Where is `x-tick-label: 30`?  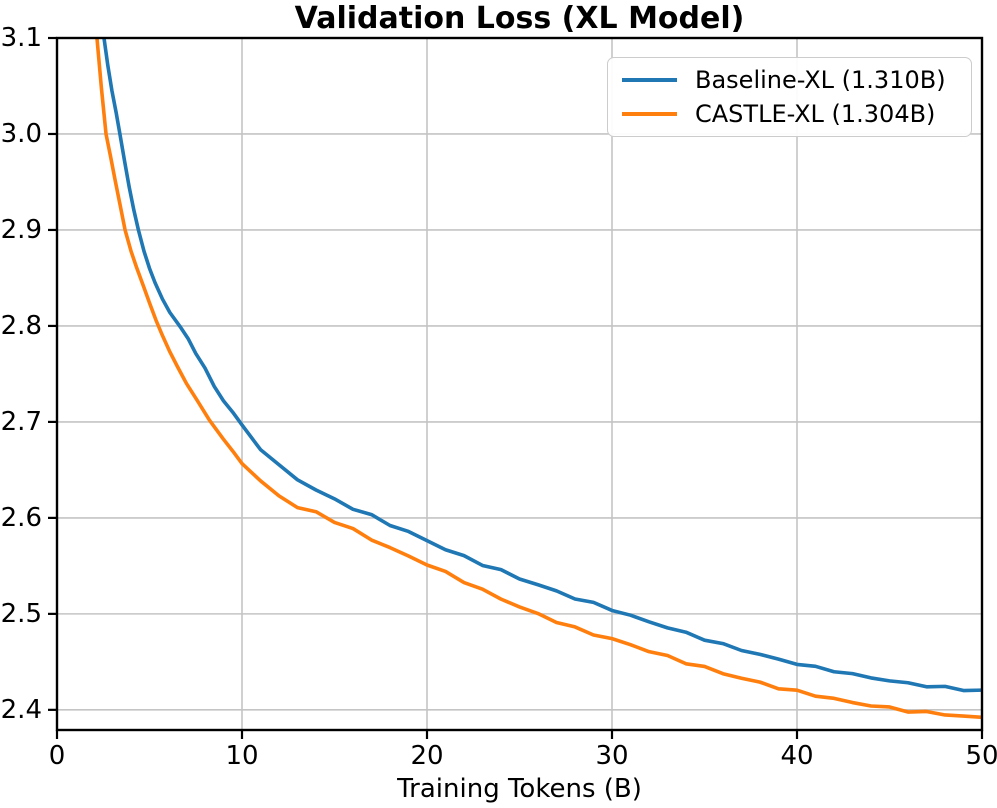
x-tick-label: 30 is located at coordinates (612, 756).